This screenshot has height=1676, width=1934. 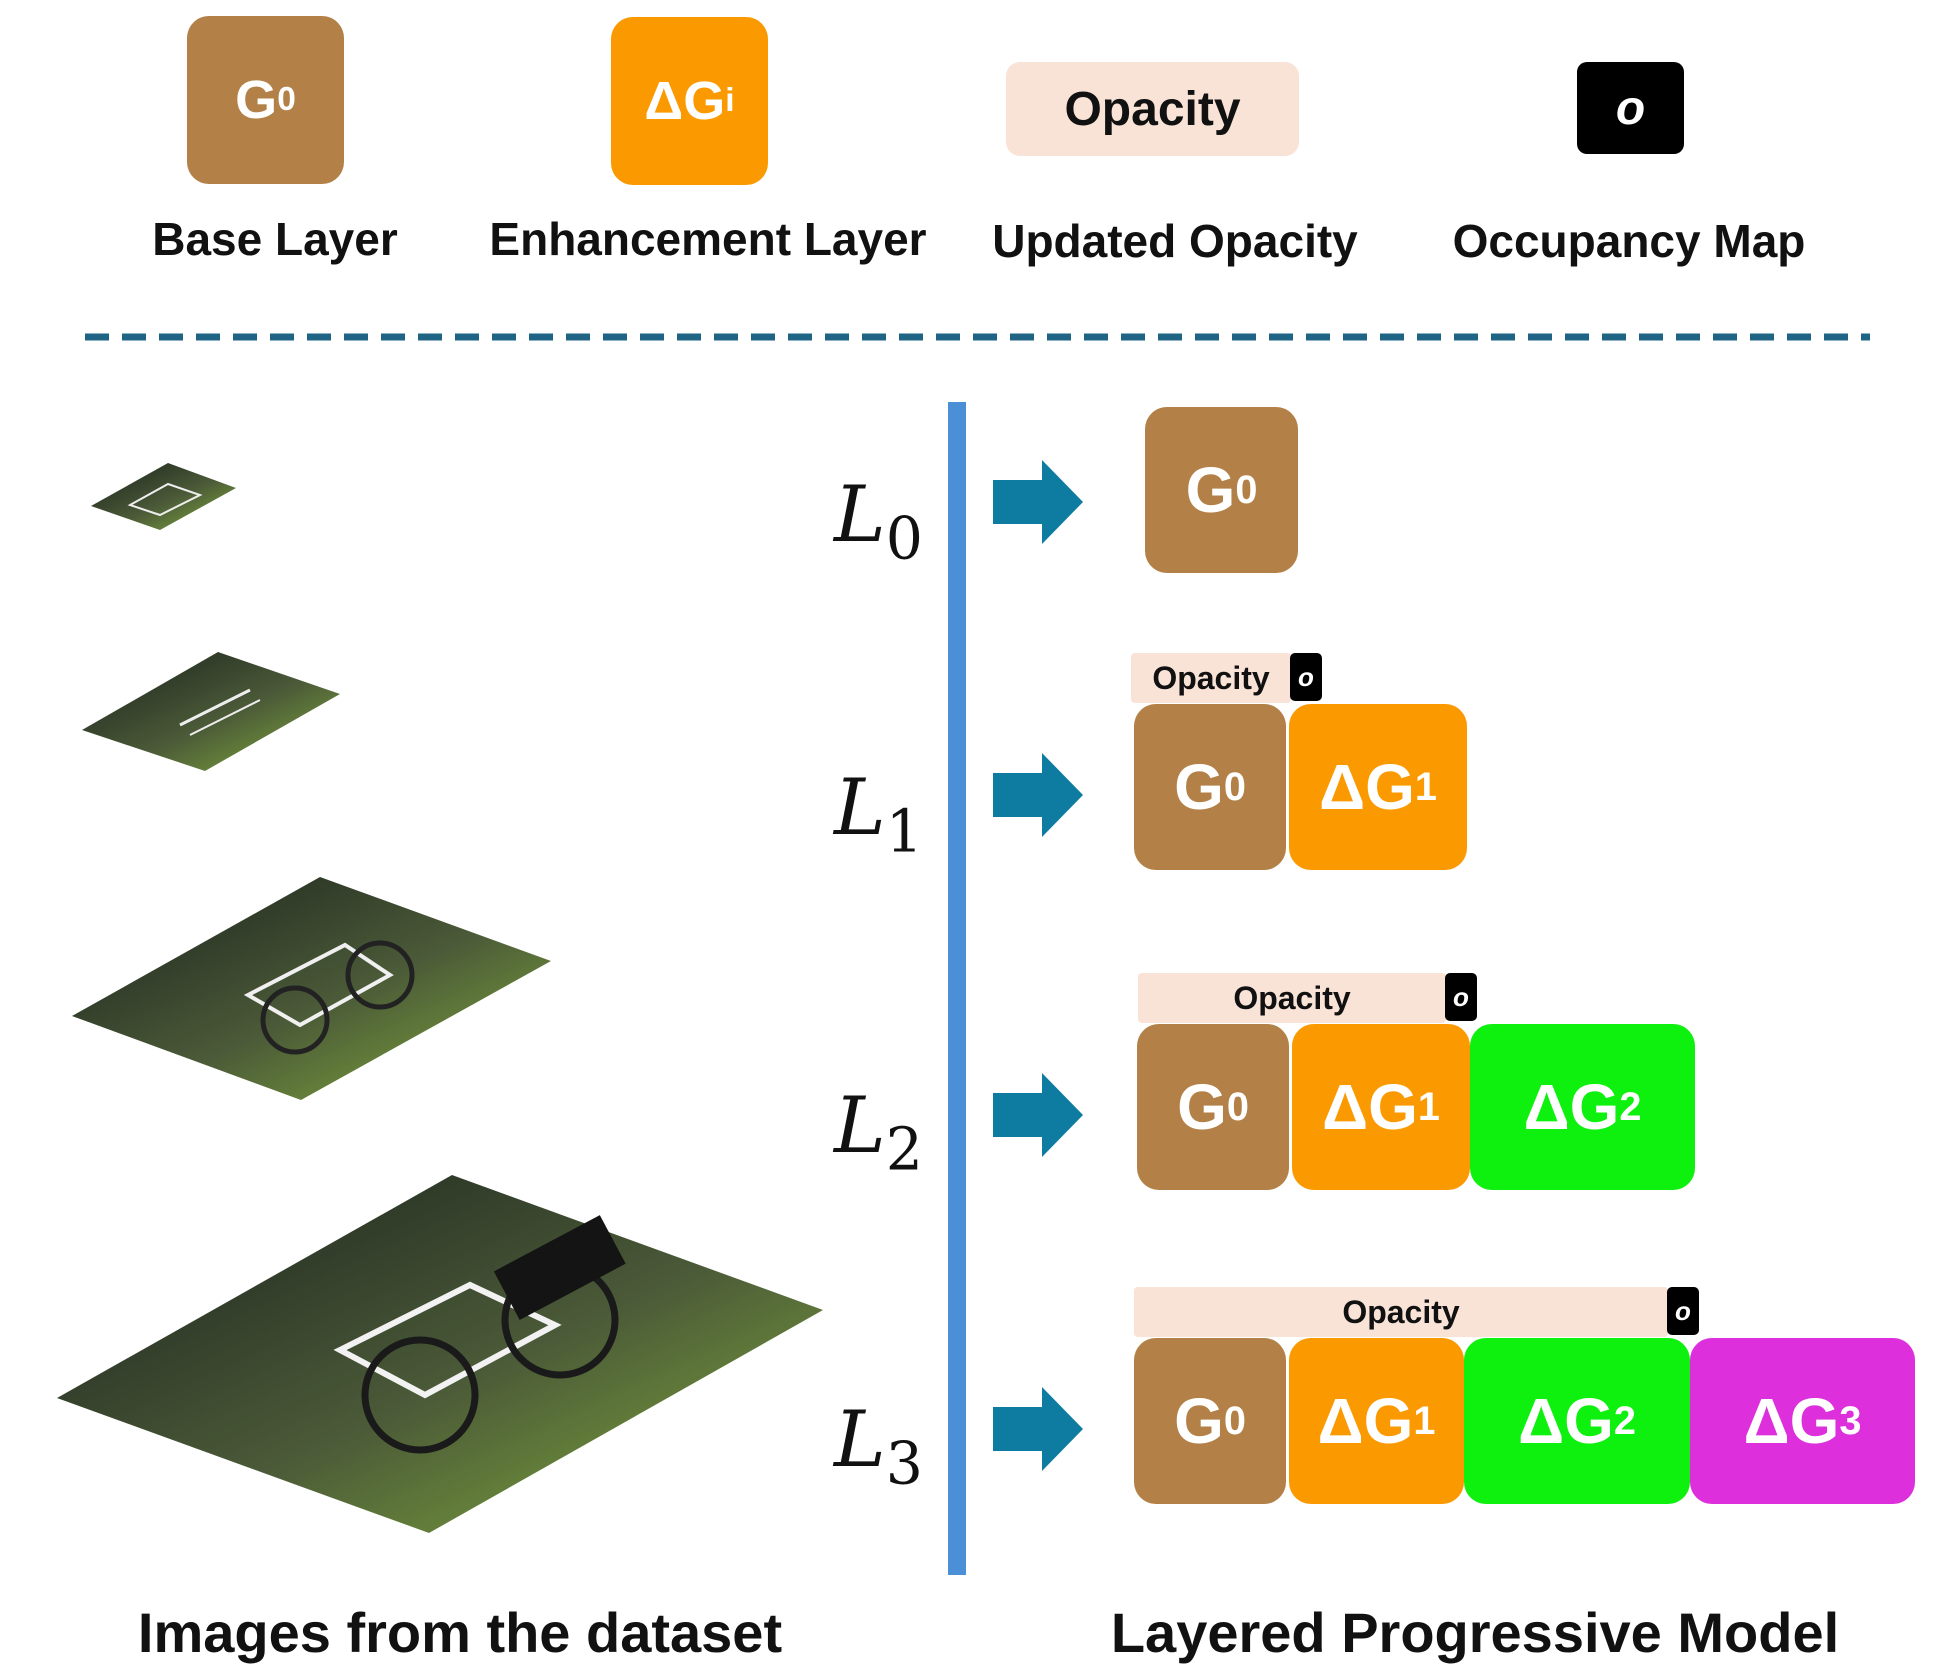 I want to click on l3-enhancement-2-block: ΔG 2, so click(x=1577, y=1421).